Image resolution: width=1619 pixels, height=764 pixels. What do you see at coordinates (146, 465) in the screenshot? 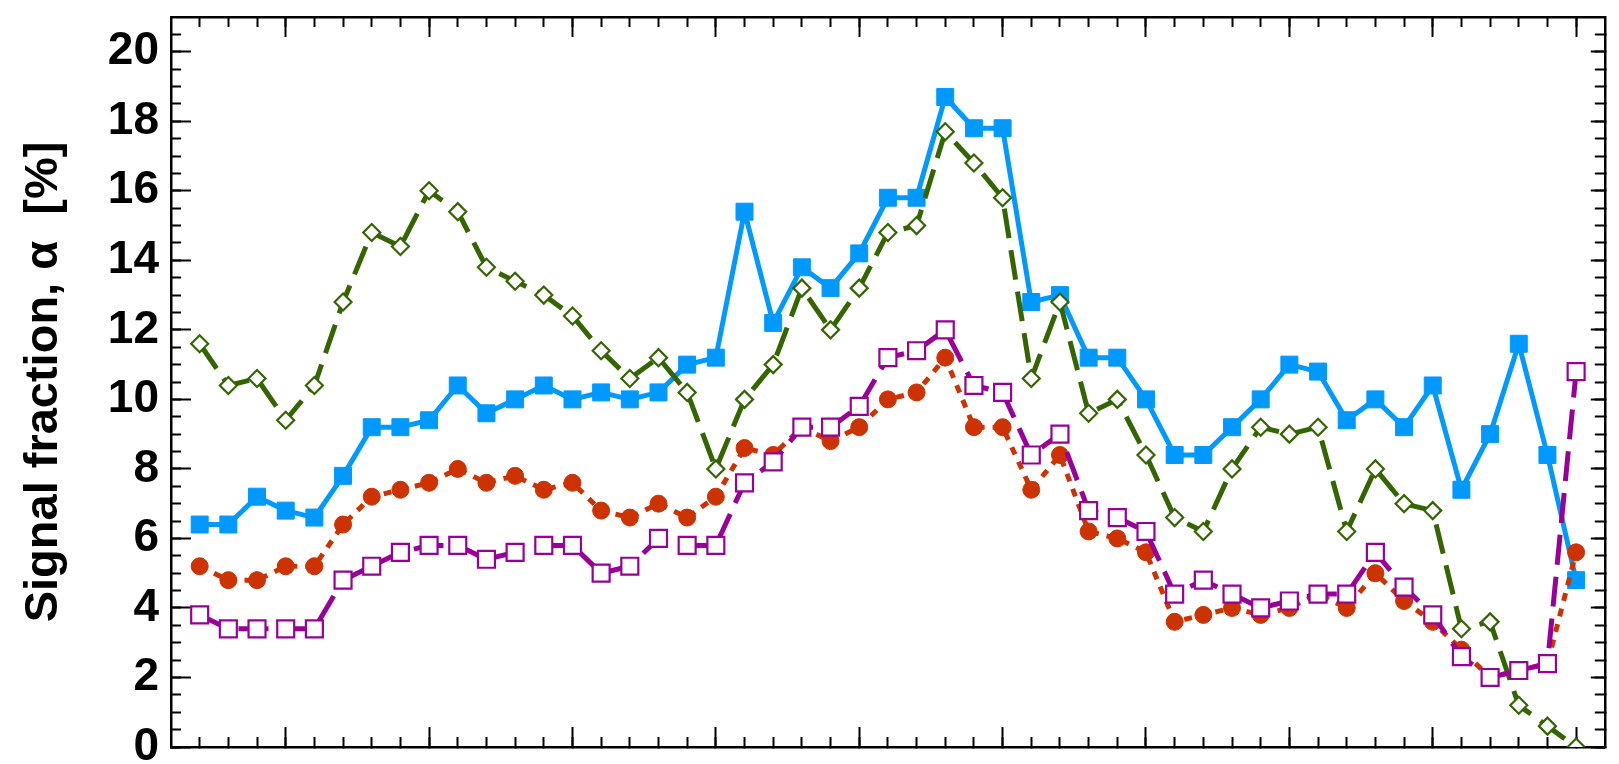
I see `y-tick-label: 8` at bounding box center [146, 465].